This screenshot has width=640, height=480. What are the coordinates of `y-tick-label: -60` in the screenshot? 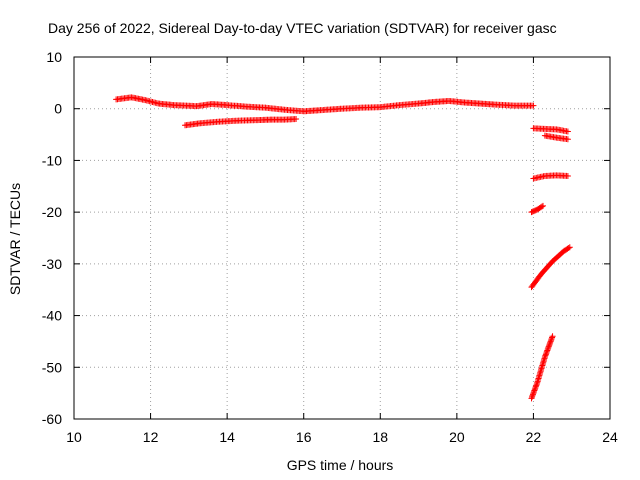 It's located at (52, 419).